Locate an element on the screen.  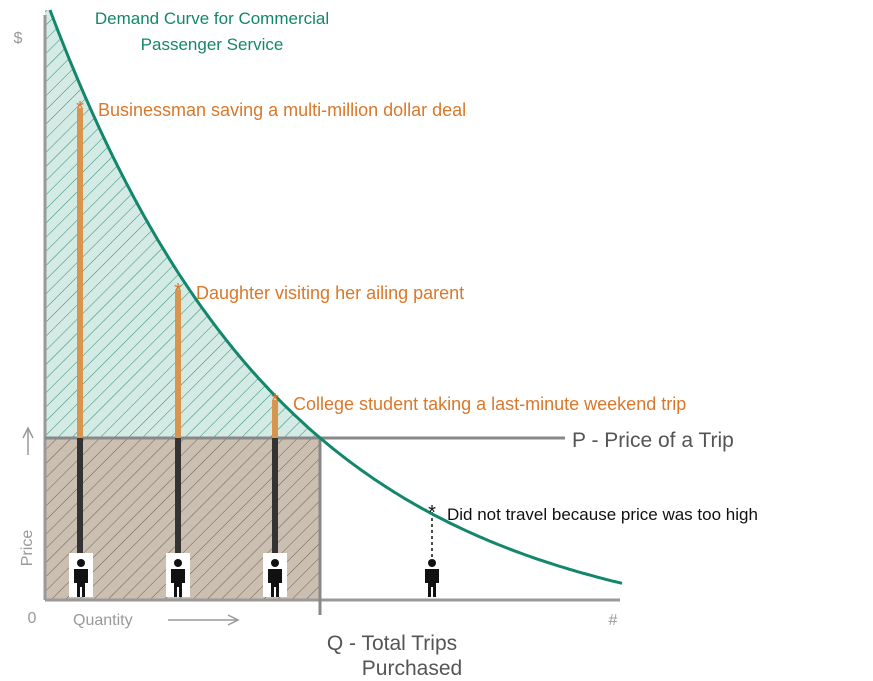
y-label: Price is located at coordinates (27, 548).